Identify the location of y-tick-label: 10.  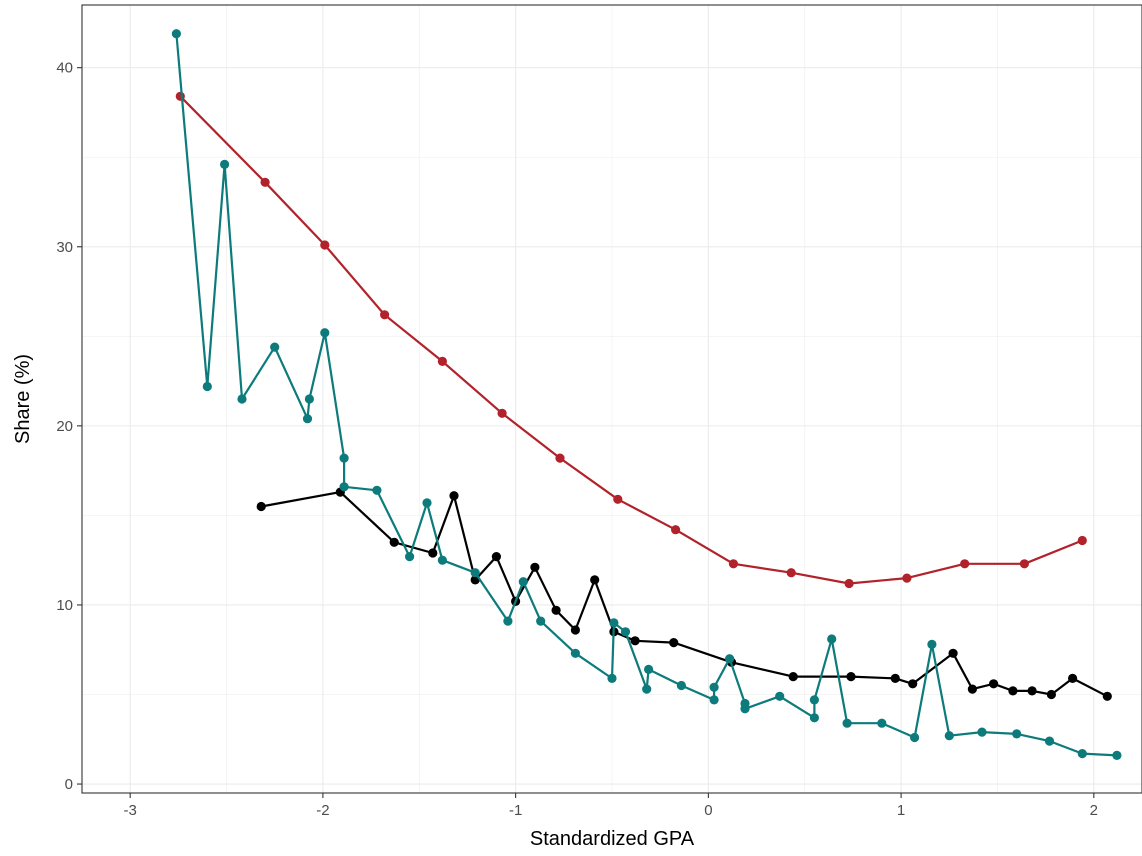
(64, 605).